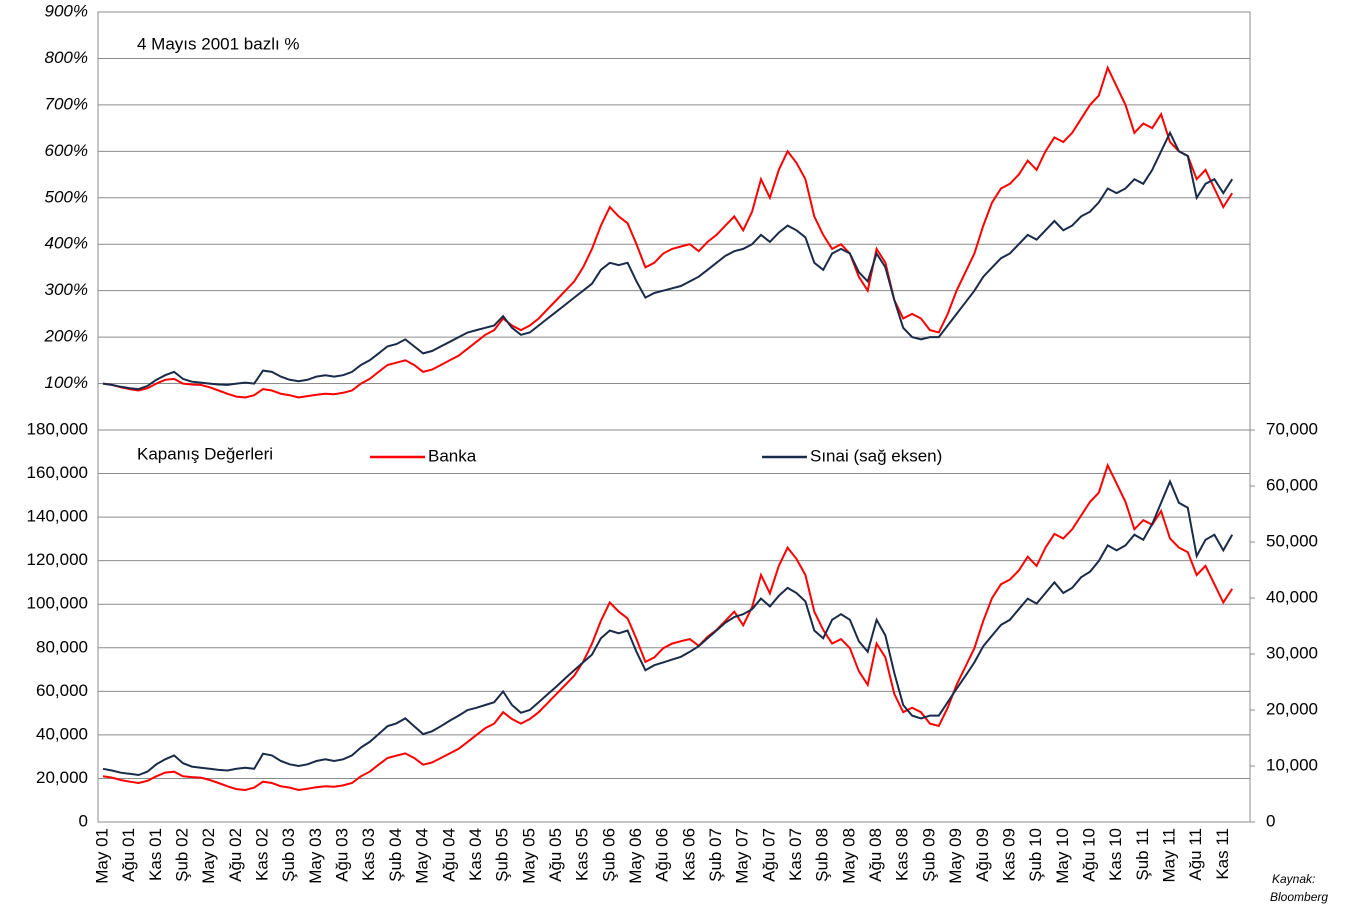 The image size is (1370, 908). What do you see at coordinates (1222, 854) in the screenshot?
I see `x-tick-label: Kas 11` at bounding box center [1222, 854].